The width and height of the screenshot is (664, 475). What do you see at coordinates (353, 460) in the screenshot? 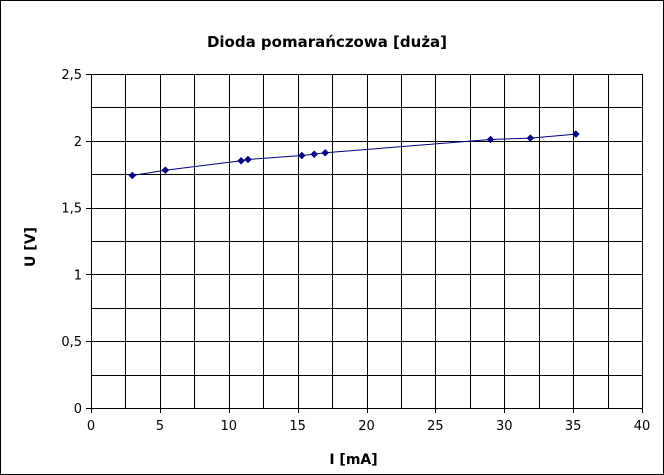
I see `x-axis-label: I [mA]` at bounding box center [353, 460].